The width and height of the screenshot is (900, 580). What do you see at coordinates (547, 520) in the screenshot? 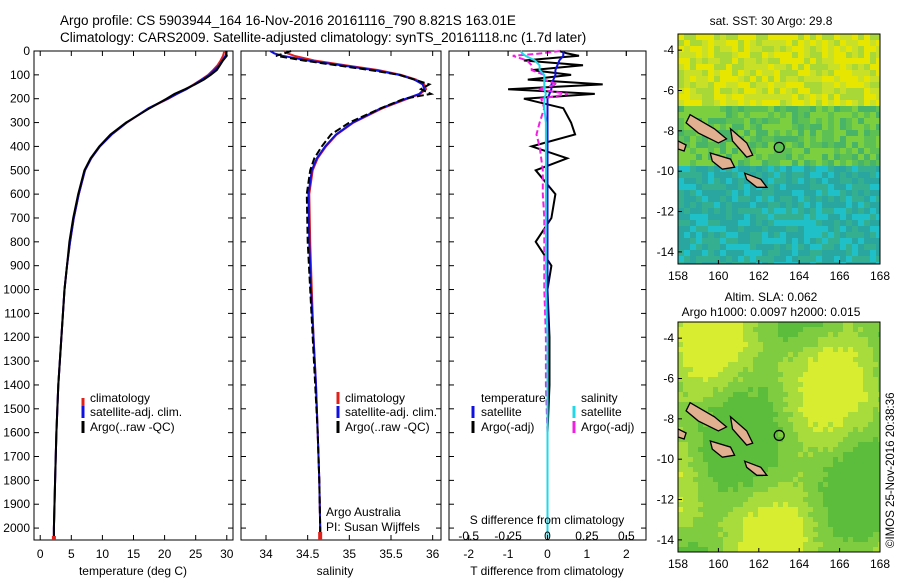
I see `difference-xlabel-S: S difference from climatology` at bounding box center [547, 520].